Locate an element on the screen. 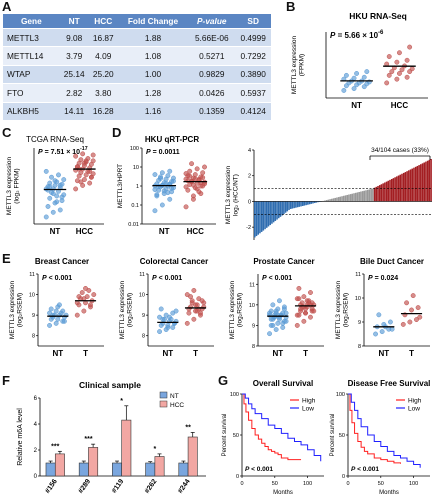 The height and width of the screenshot is (500, 435). chart-title: Overall Survival is located at coordinates (283, 383).